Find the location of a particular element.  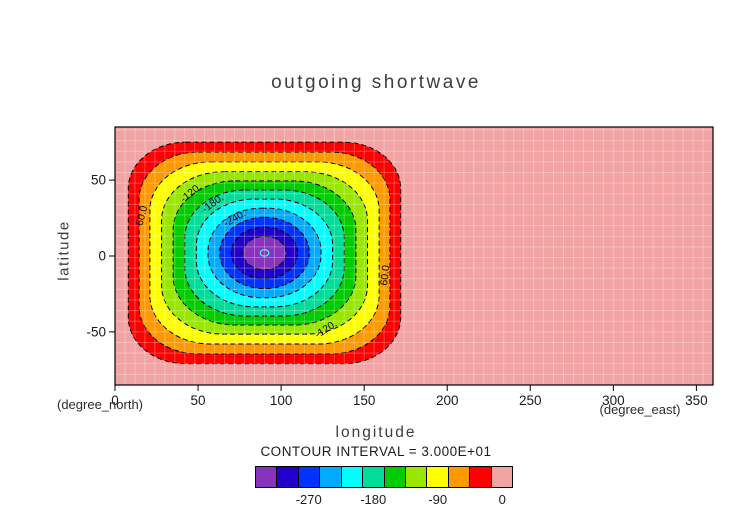

contour-center-mark is located at coordinates (264, 253).